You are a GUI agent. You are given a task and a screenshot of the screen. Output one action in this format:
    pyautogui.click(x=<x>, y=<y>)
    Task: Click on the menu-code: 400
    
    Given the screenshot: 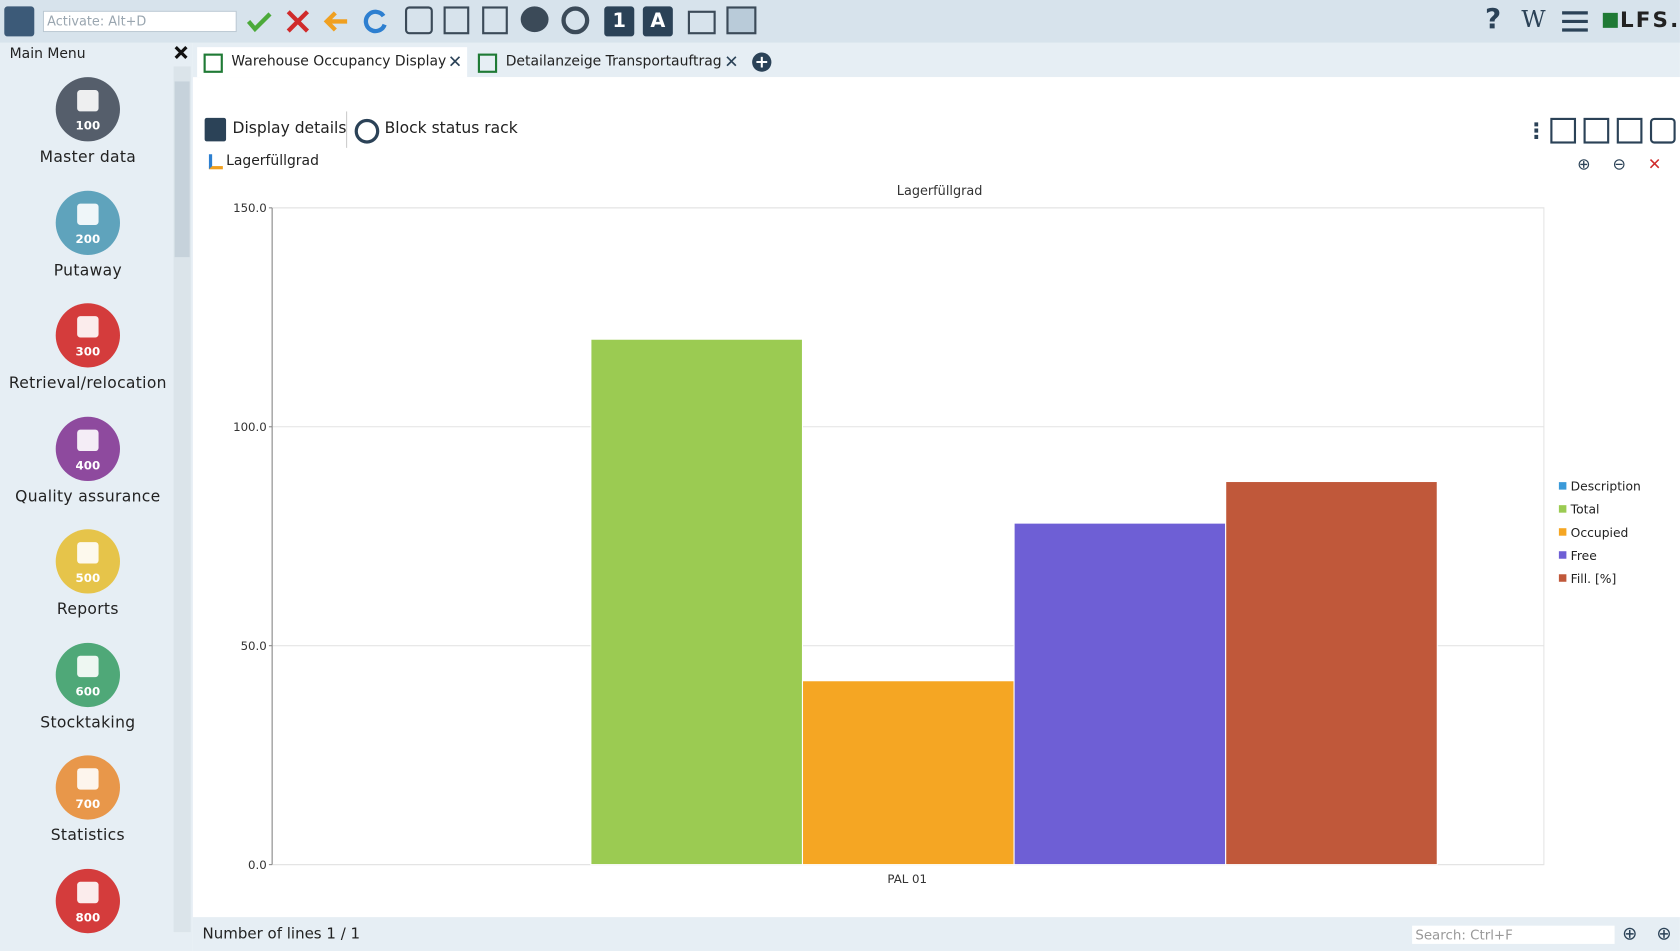 What is the action you would take?
    pyautogui.click(x=88, y=465)
    